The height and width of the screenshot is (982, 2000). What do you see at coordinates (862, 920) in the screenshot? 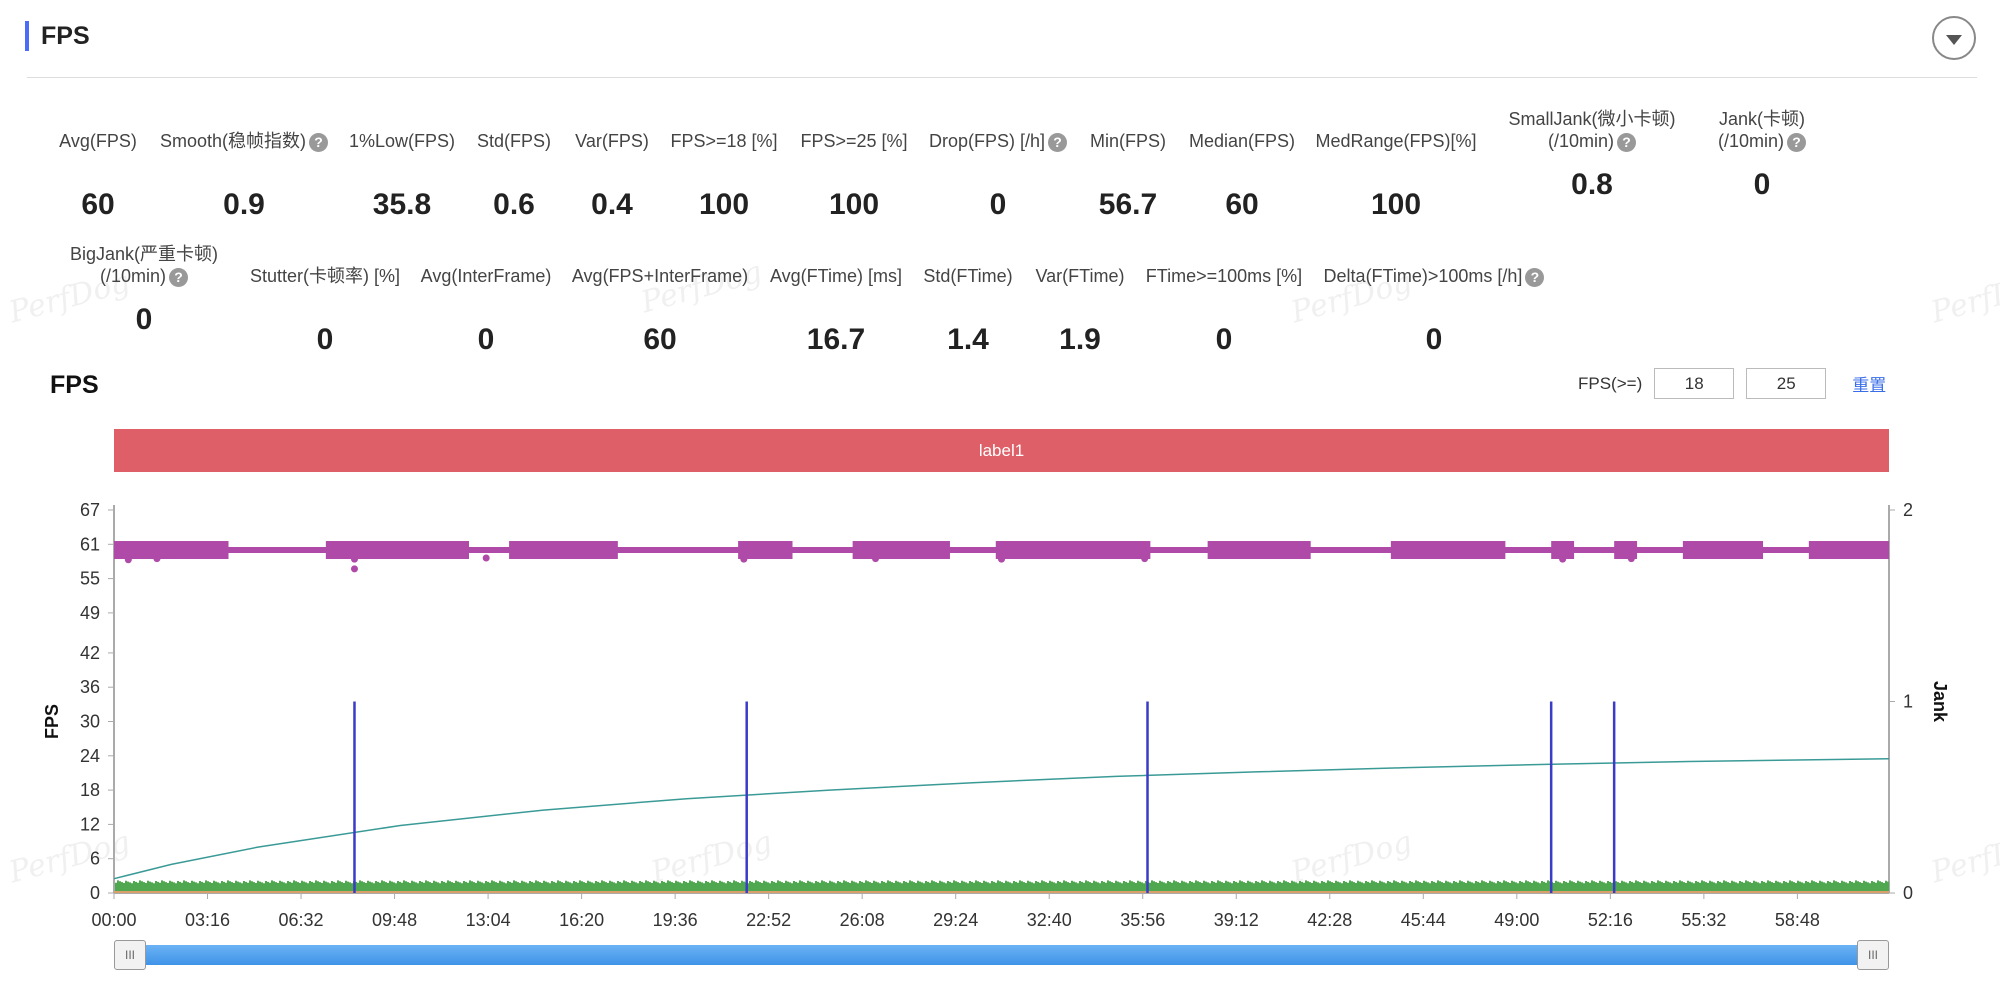
I see `x-tick-label: 26:08` at bounding box center [862, 920].